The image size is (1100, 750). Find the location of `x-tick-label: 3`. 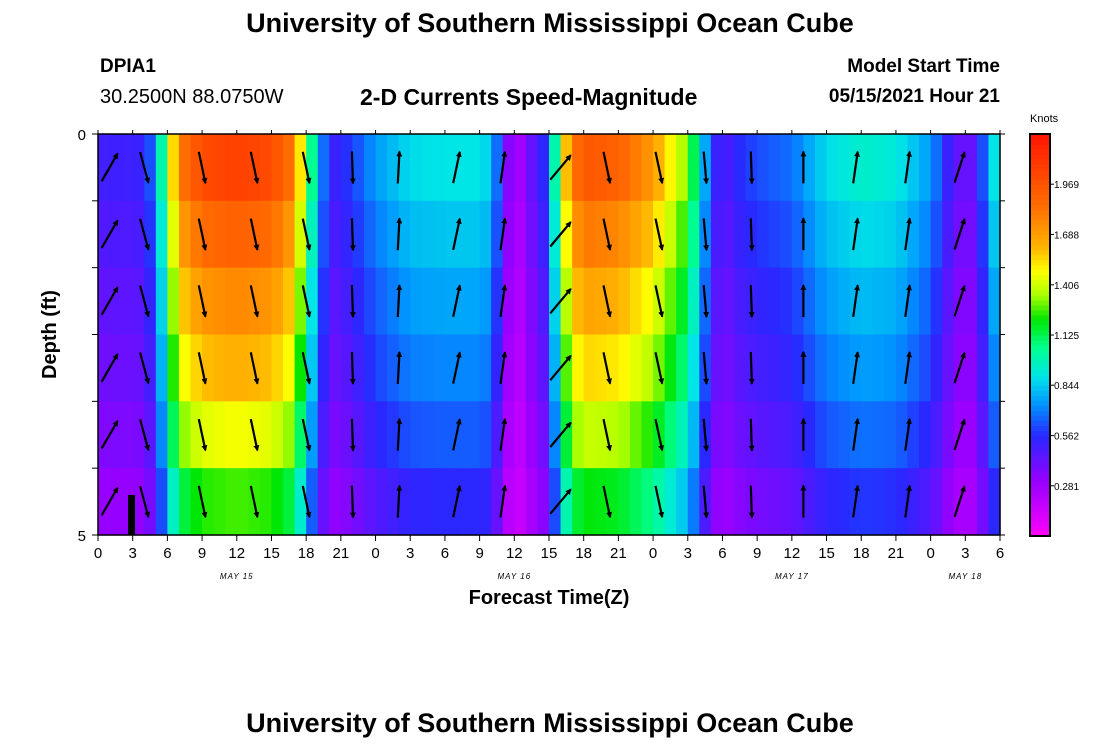

x-tick-label: 3 is located at coordinates (965, 553).